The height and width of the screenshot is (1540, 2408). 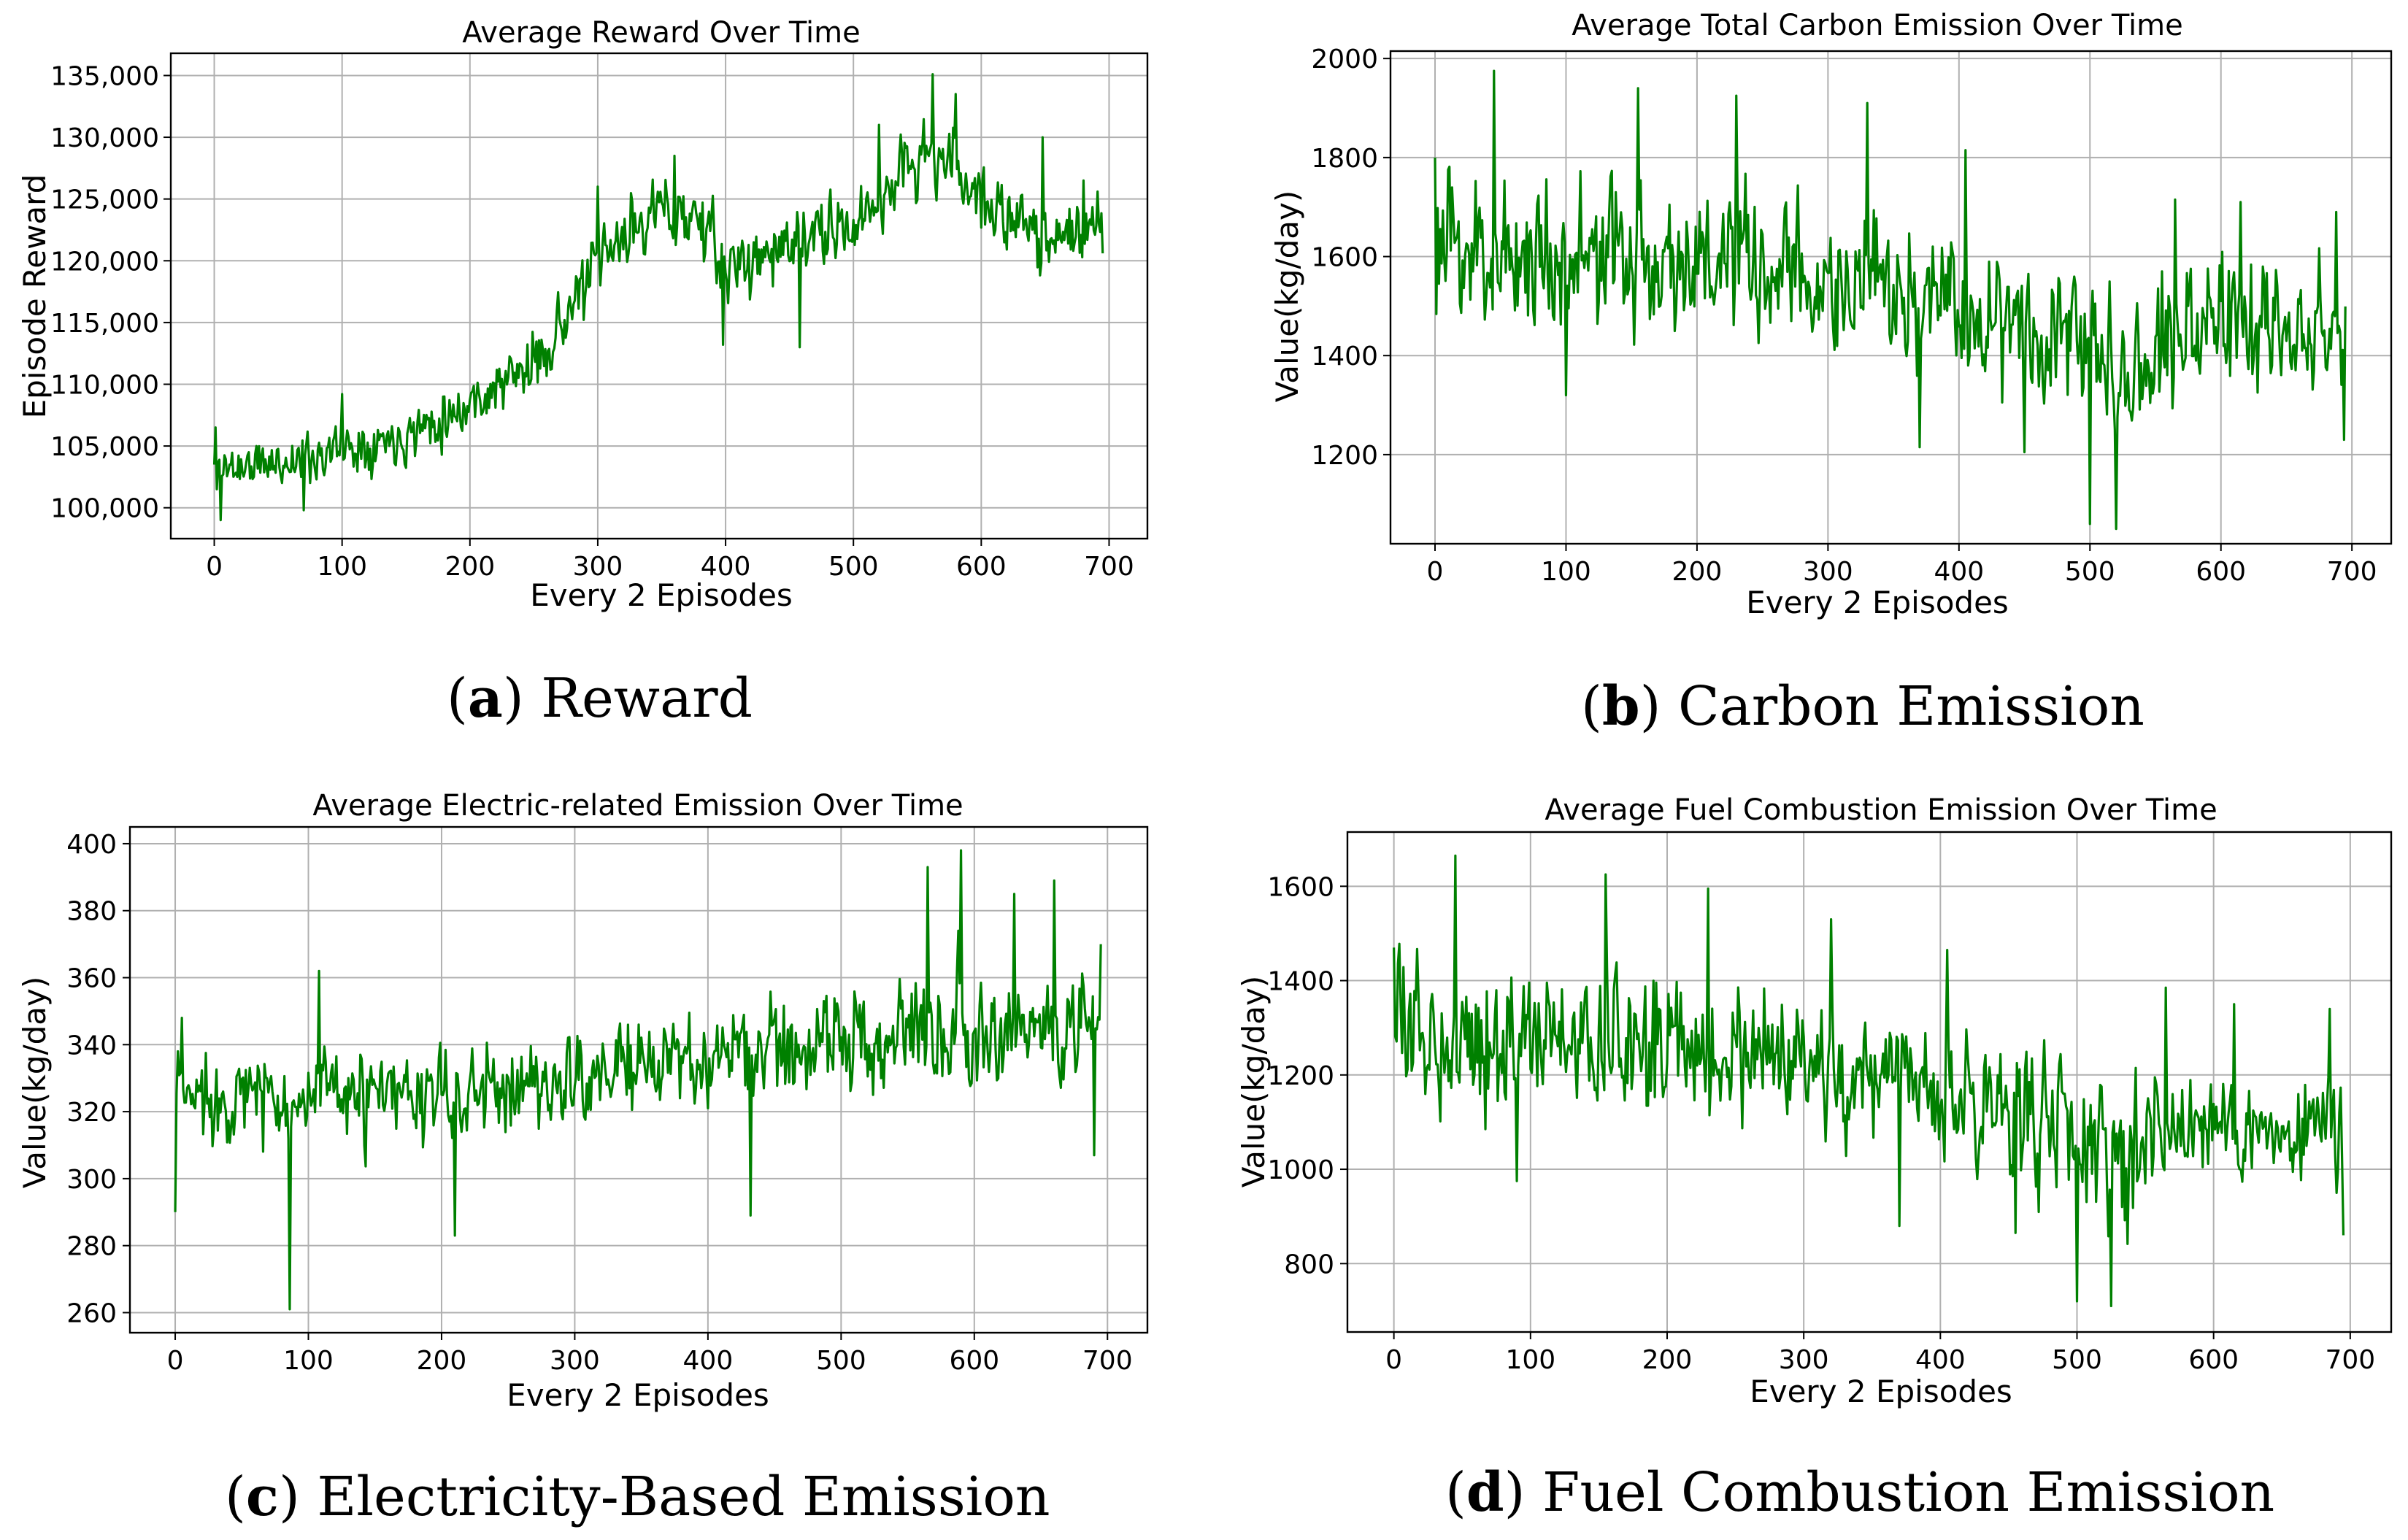 I want to click on y-tick-label: 115,000, so click(x=104, y=324).